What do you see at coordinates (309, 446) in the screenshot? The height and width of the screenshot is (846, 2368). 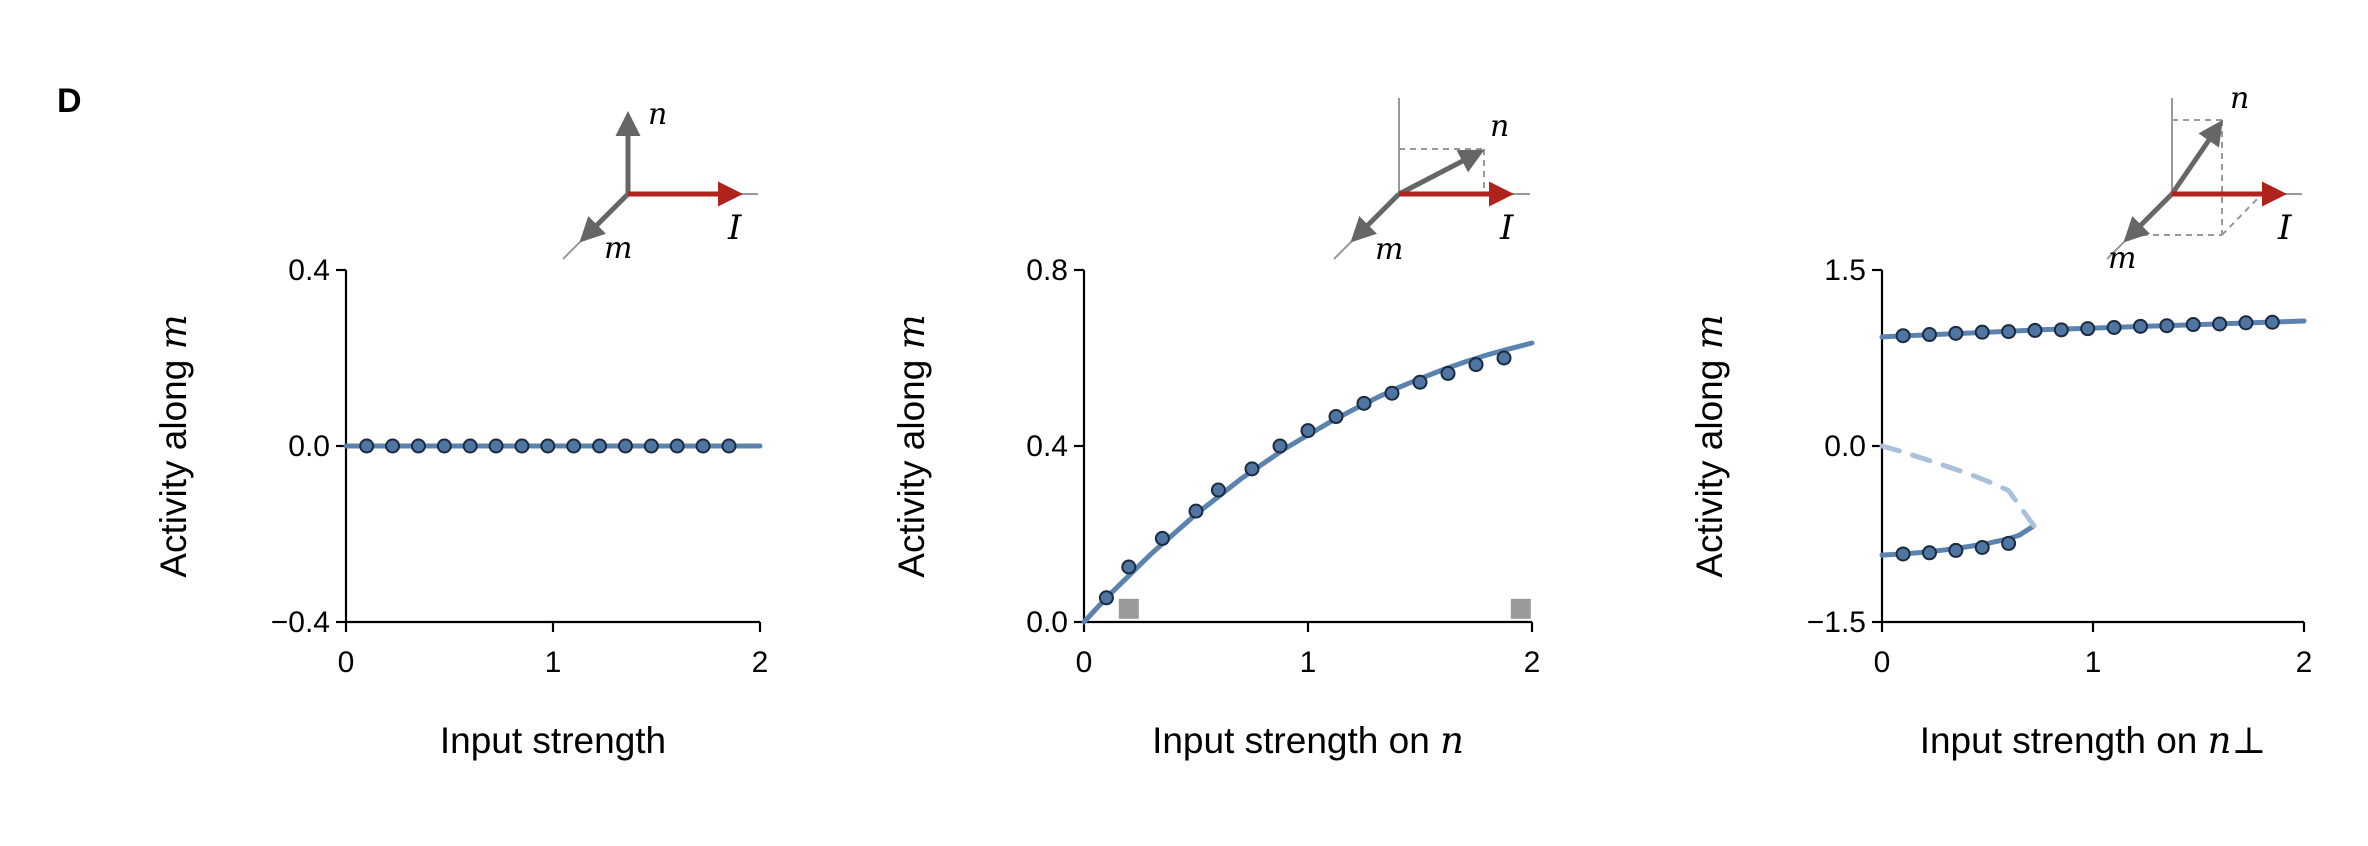 I see `chart1-y-tick-label: 0.0` at bounding box center [309, 446].